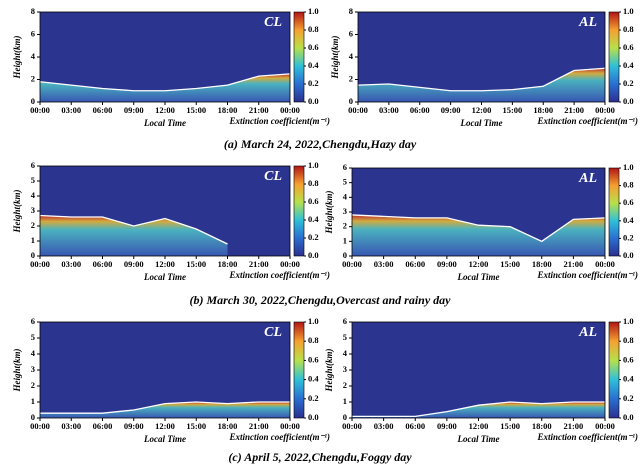 The image size is (640, 467). What do you see at coordinates (351, 11) in the screenshot?
I see `y-tick-label: 8` at bounding box center [351, 11].